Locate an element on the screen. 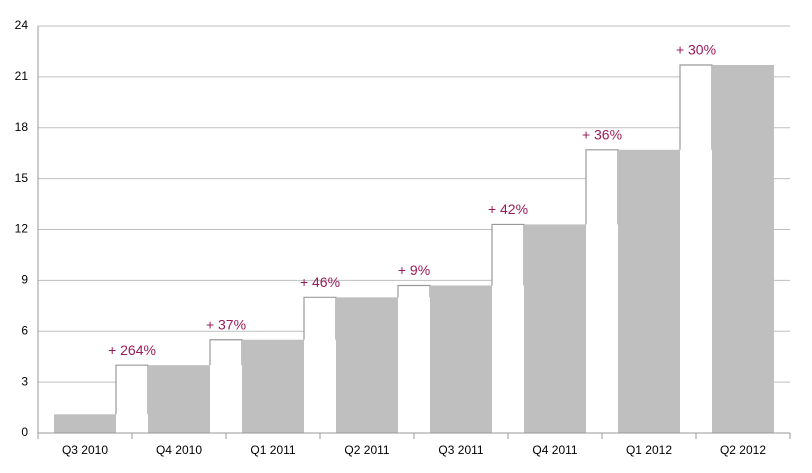 This screenshot has height=473, width=812. growth-label: + 36% is located at coordinates (602, 134).